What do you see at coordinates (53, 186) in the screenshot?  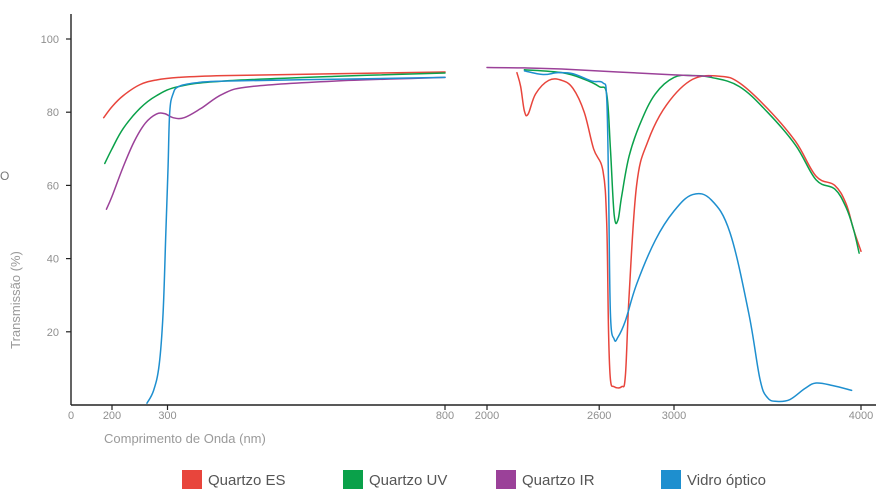 I see `y-tick-label: 60` at bounding box center [53, 186].